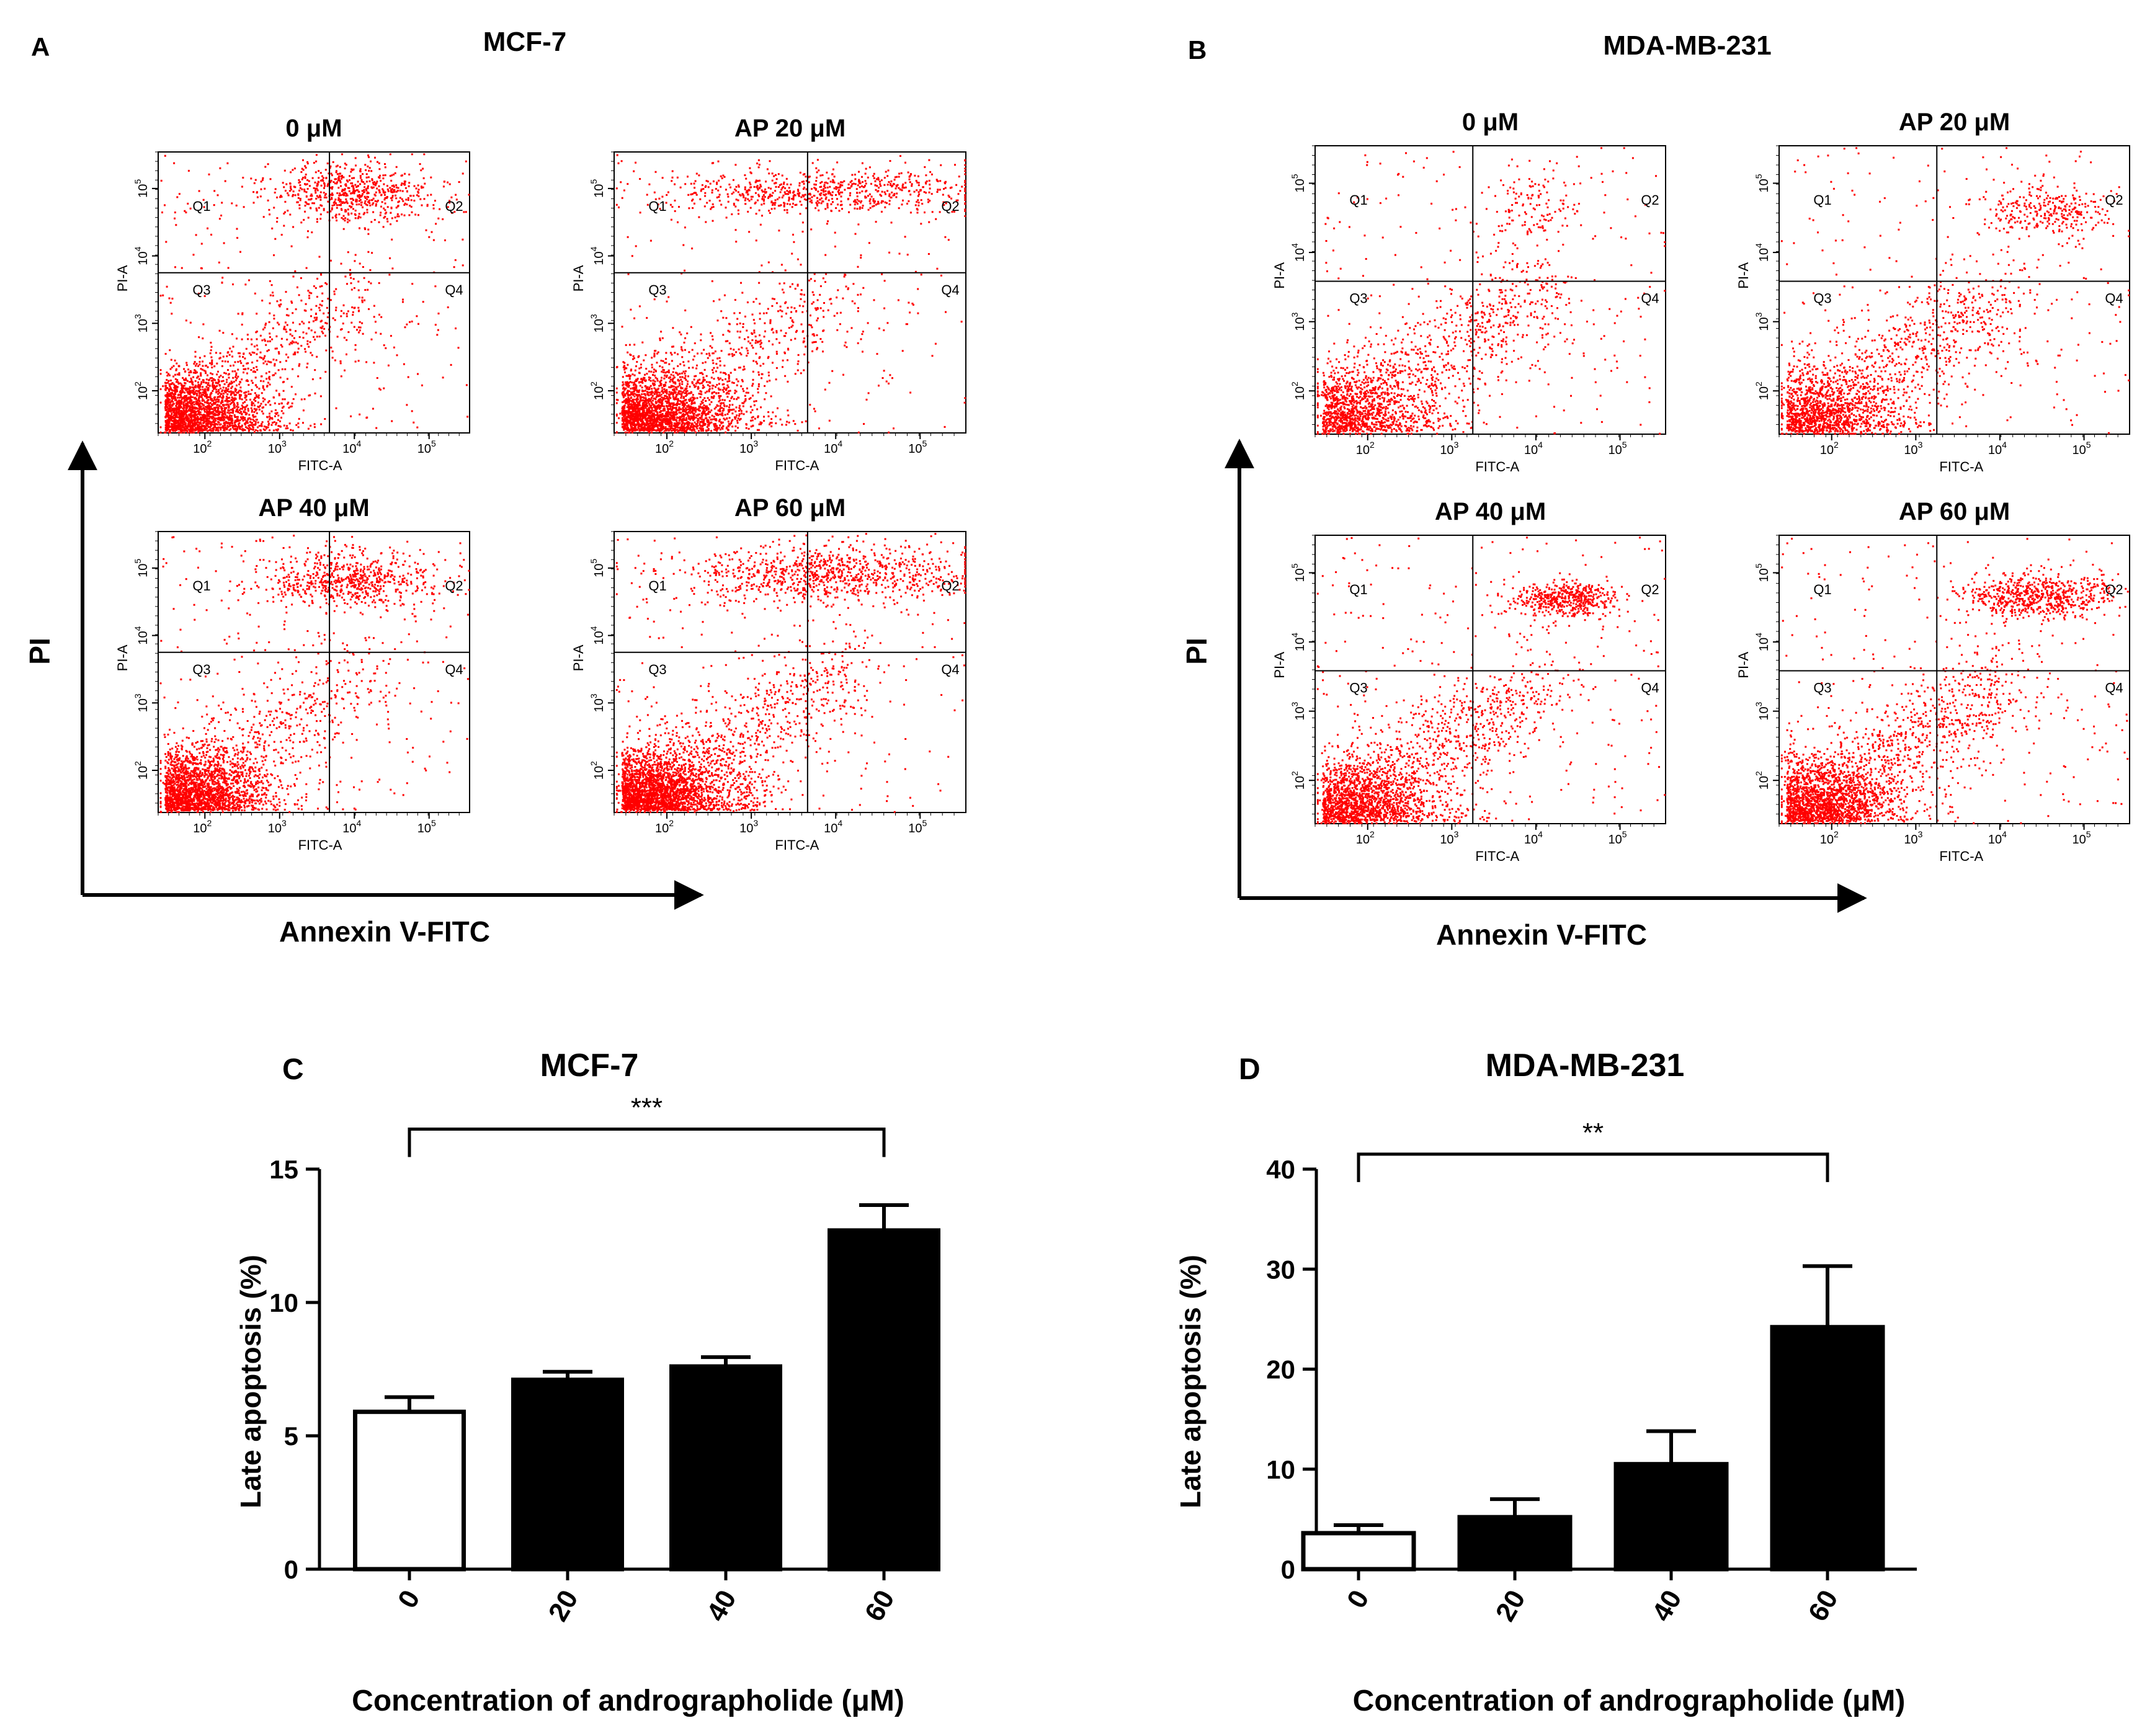 The width and height of the screenshot is (2142, 1736). Describe the element at coordinates (283, 1302) in the screenshot. I see `bar-y-tick-label: 10` at that location.